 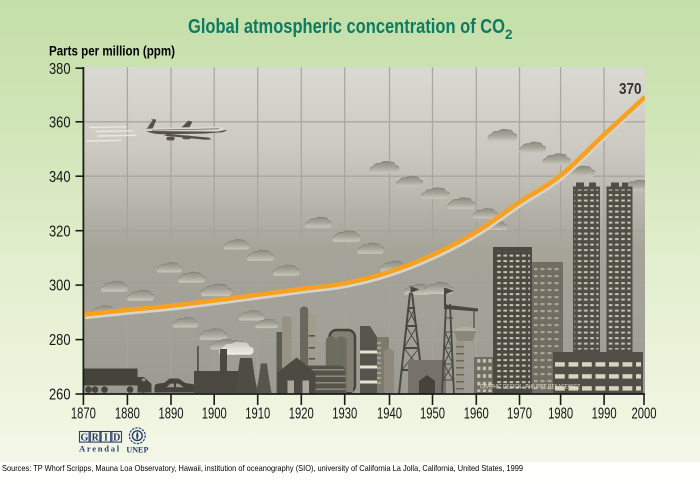 What do you see at coordinates (60, 122) in the screenshot?
I see `svg-text: 360` at bounding box center [60, 122].